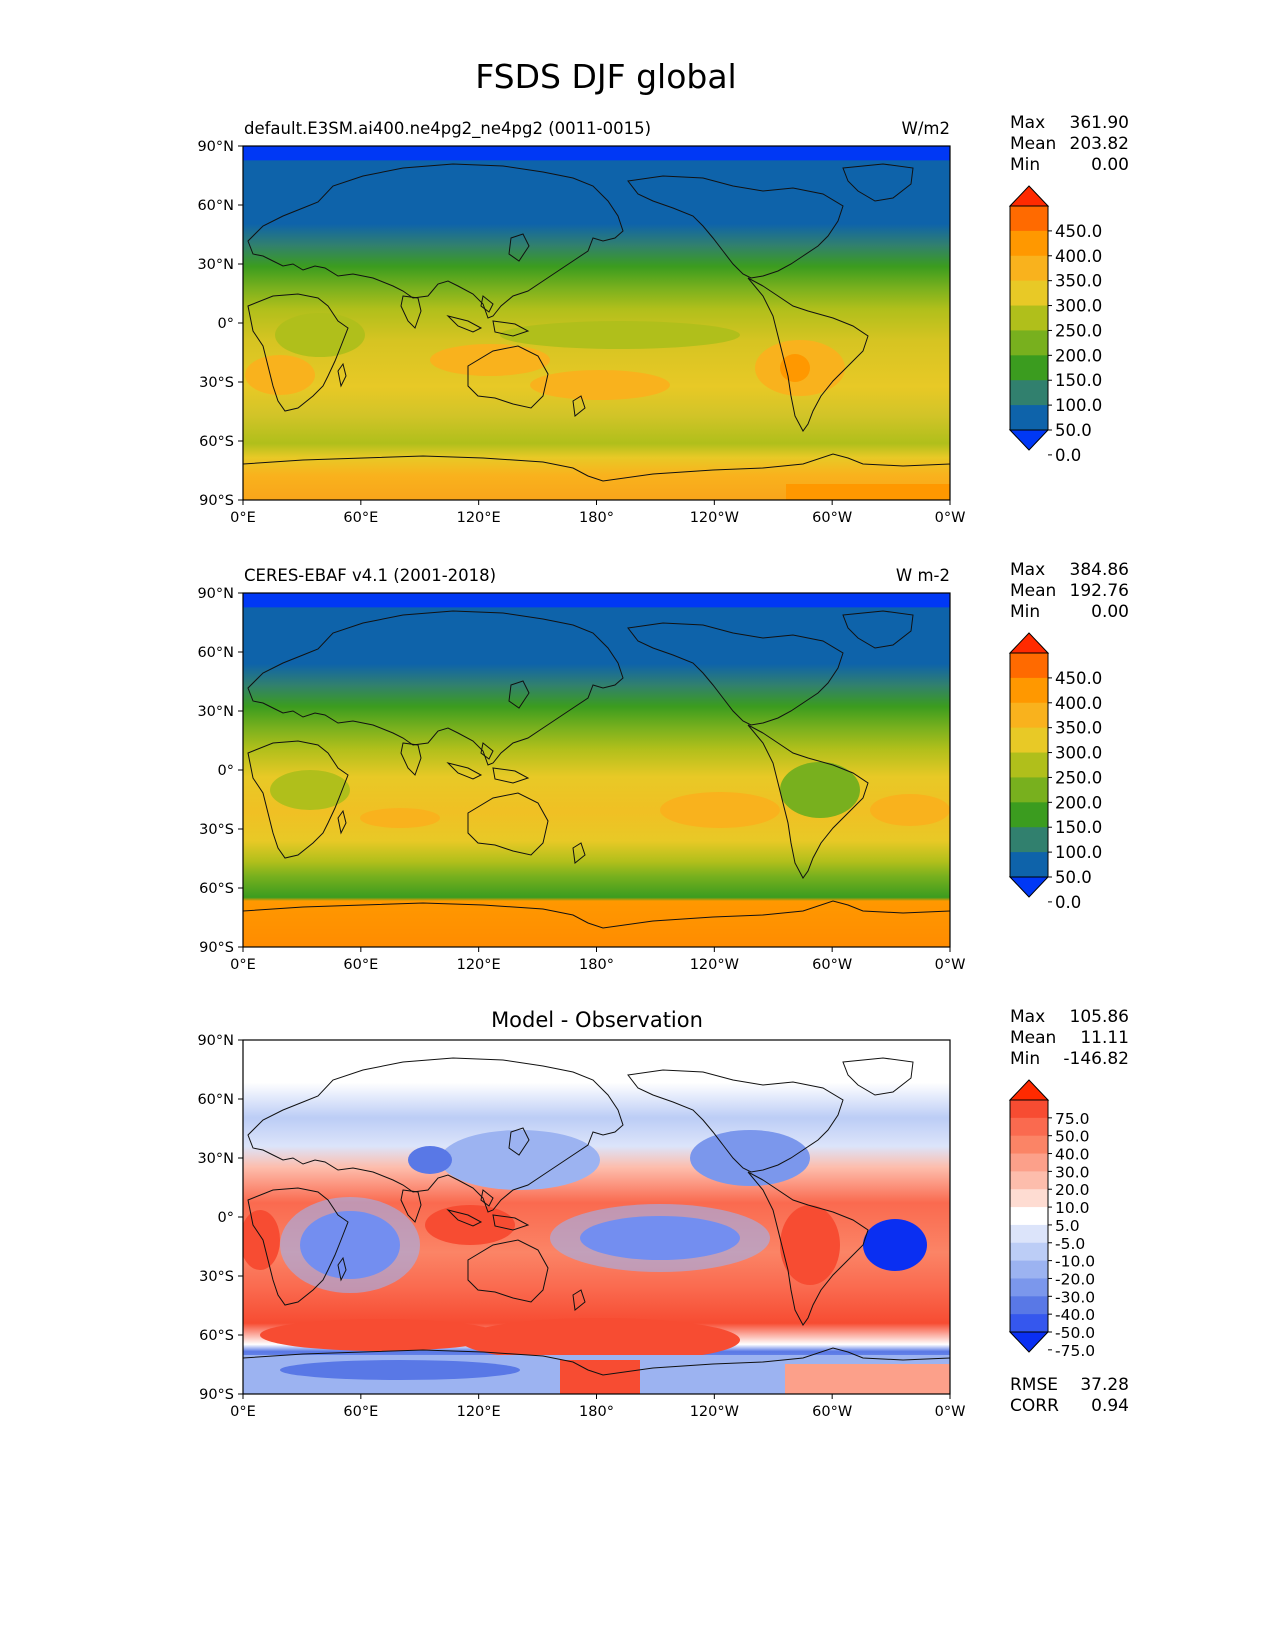 The image size is (1275, 1650). I want to click on colorbar-tick-label: -10.0, so click(1075, 1262).